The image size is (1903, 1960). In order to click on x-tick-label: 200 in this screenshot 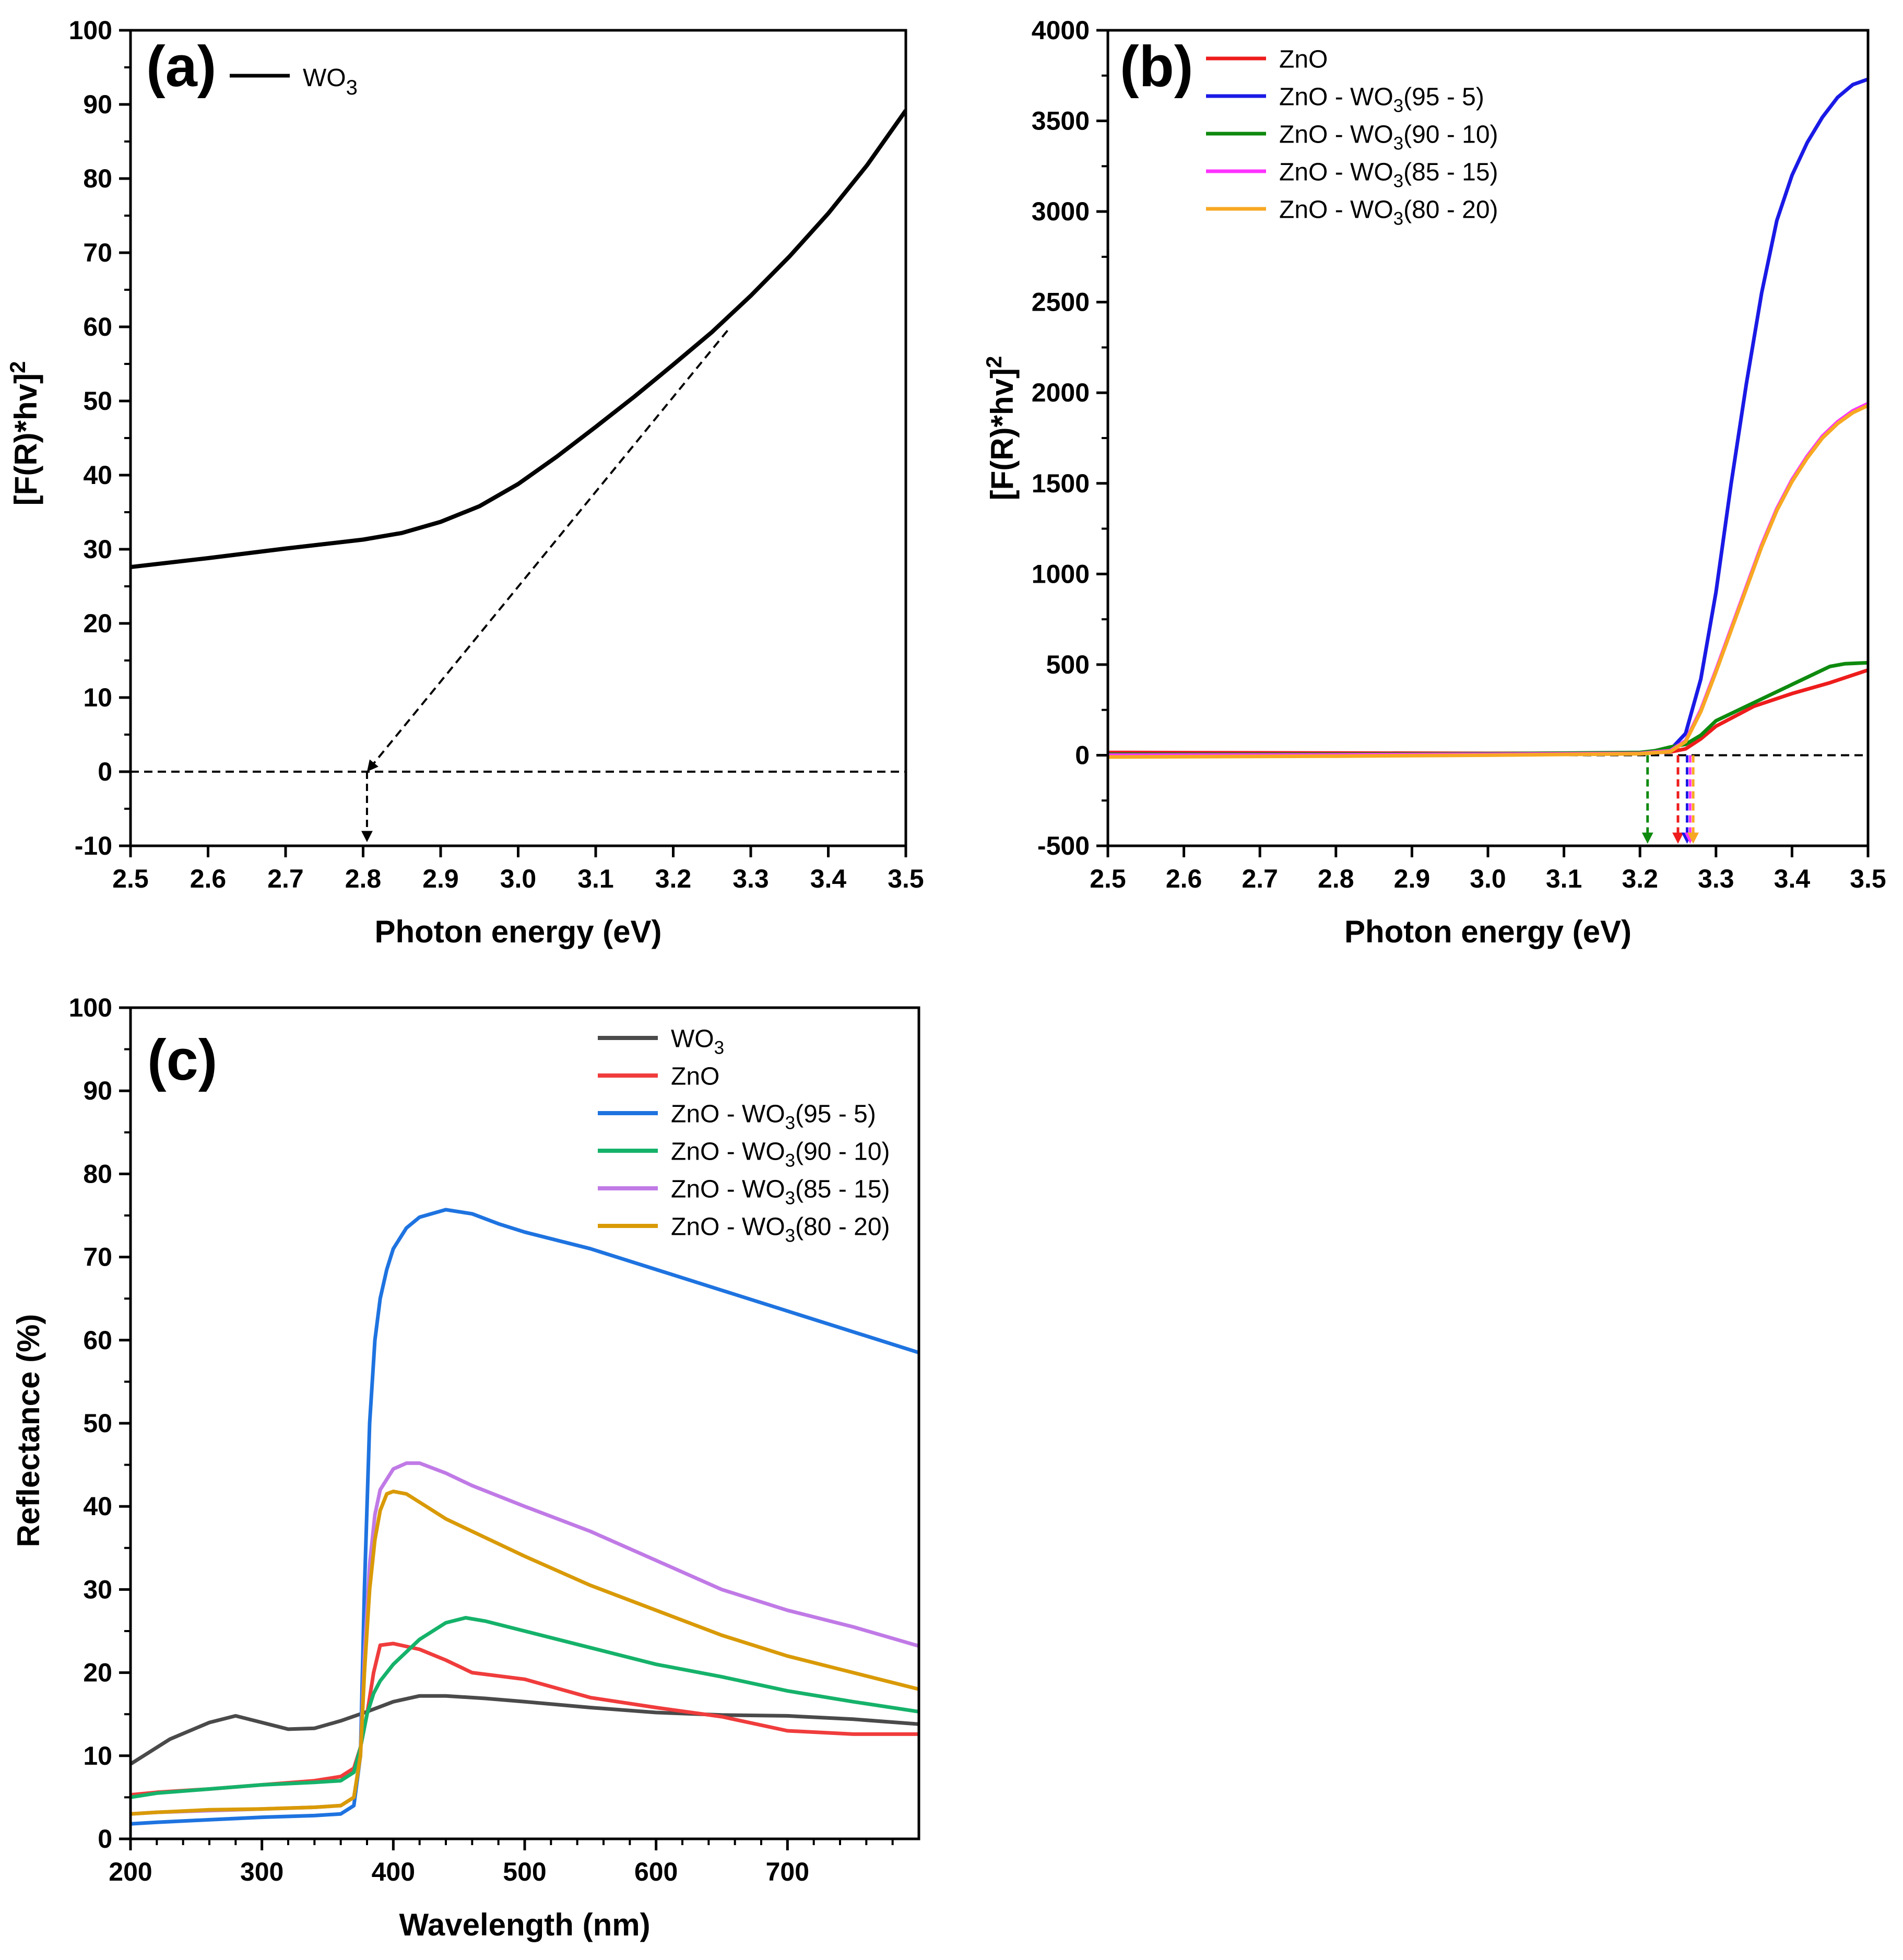, I will do `click(130, 1871)`.